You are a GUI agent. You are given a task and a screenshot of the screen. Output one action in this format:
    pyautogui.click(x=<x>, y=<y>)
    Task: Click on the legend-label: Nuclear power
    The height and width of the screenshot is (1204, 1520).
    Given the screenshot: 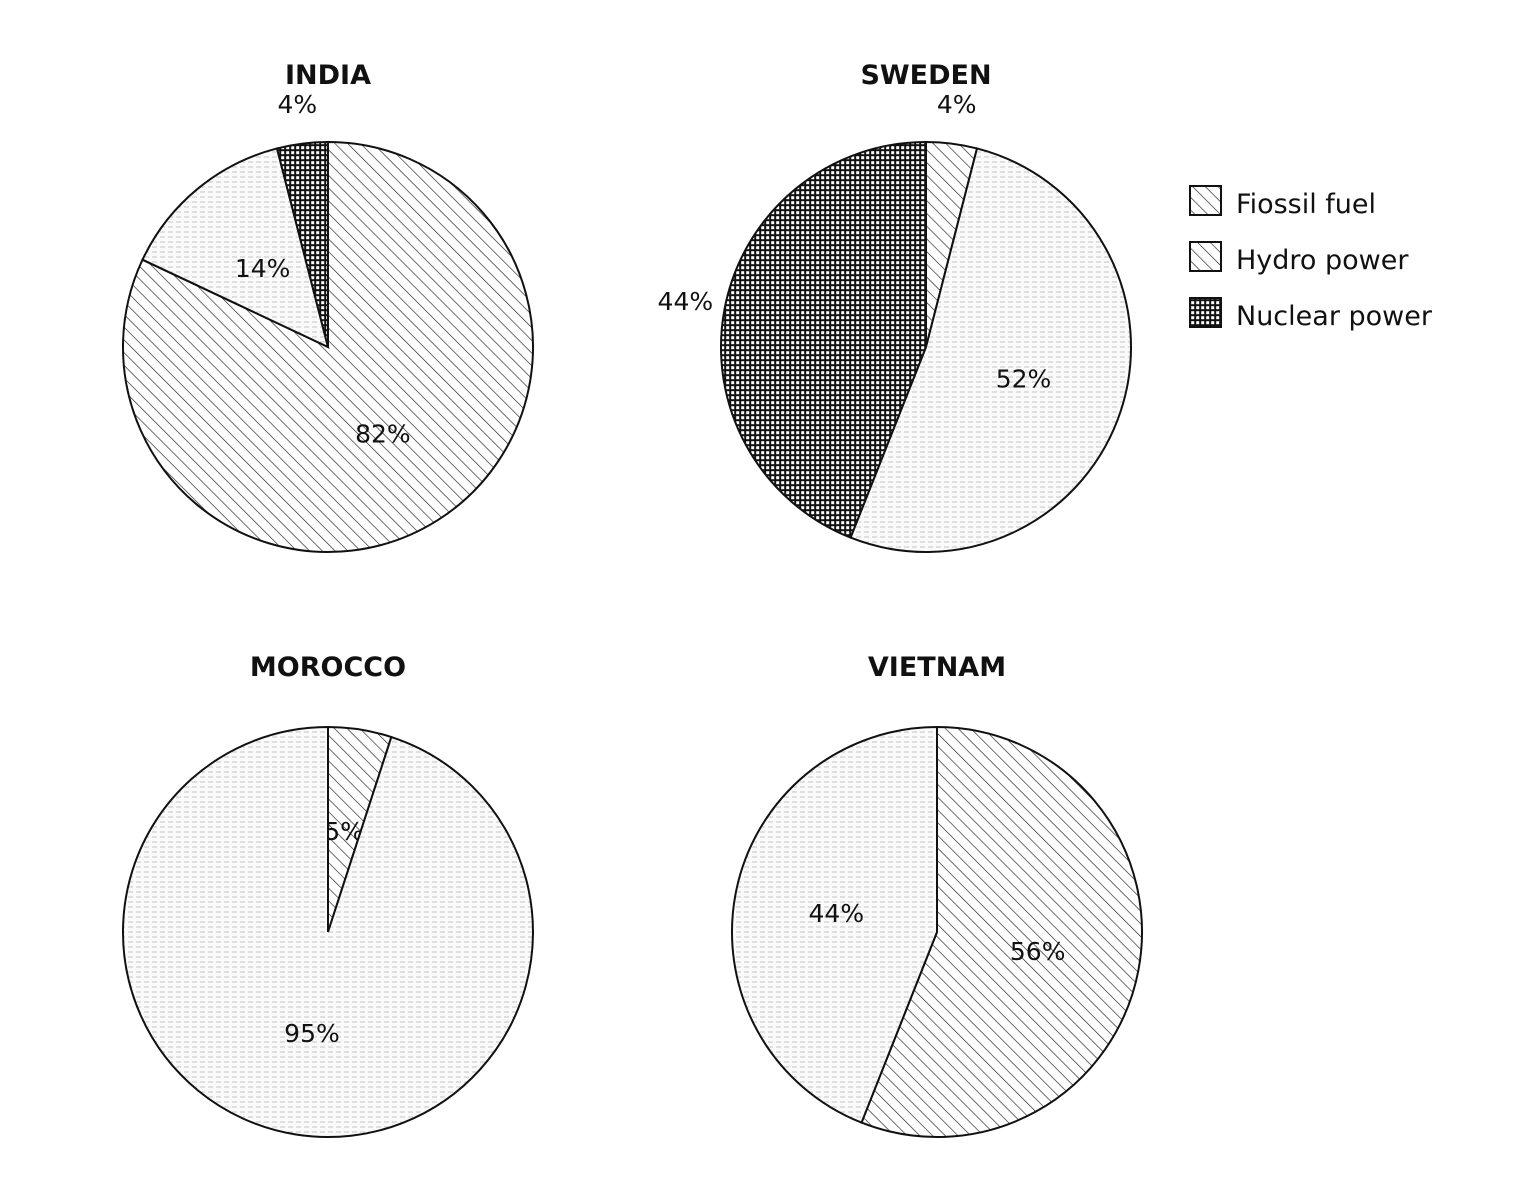 What is the action you would take?
    pyautogui.click(x=1334, y=316)
    